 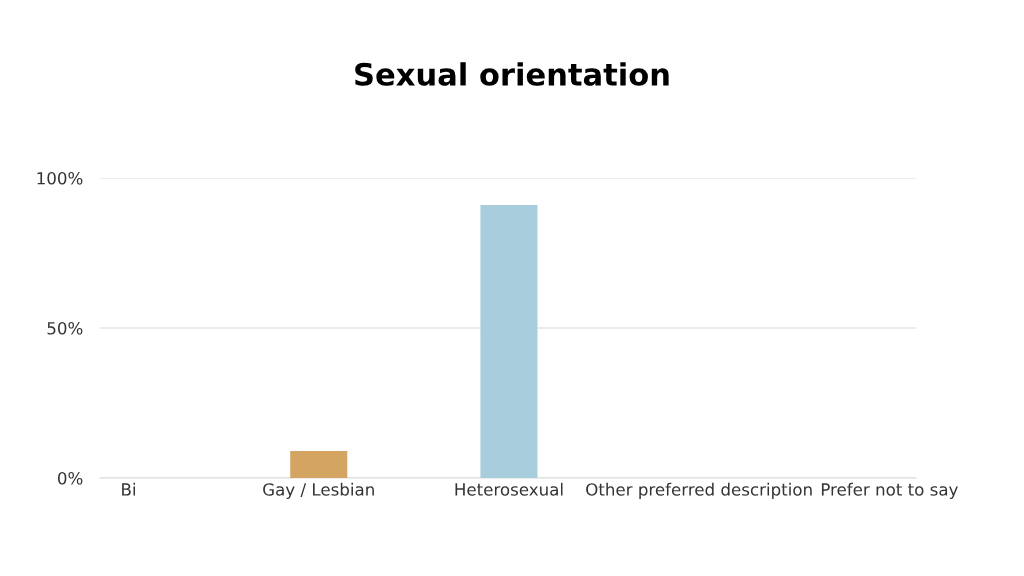 I want to click on y-tick-label: 100%, so click(x=60, y=178).